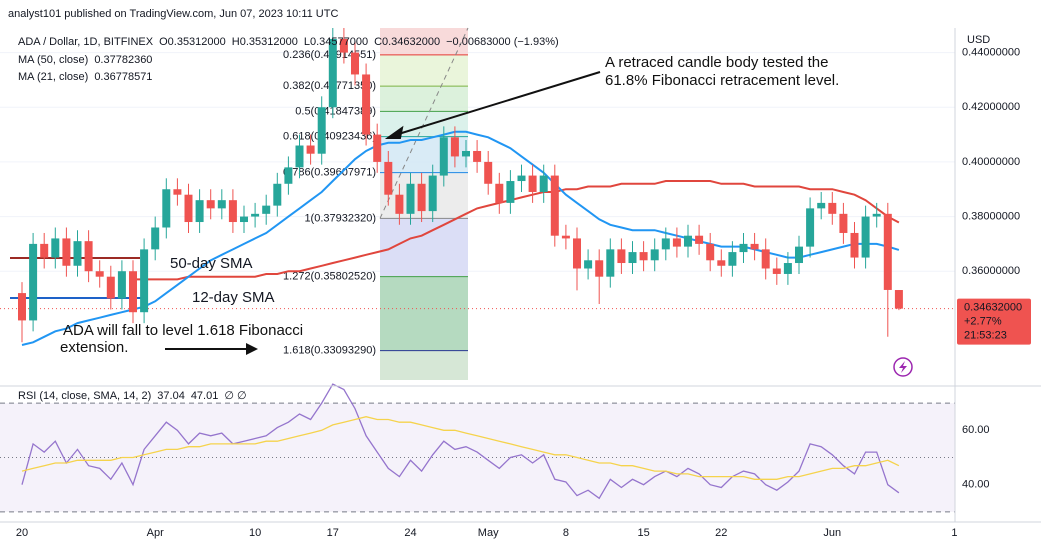  I want to click on y-tick-label: 0.36000000, so click(991, 271).